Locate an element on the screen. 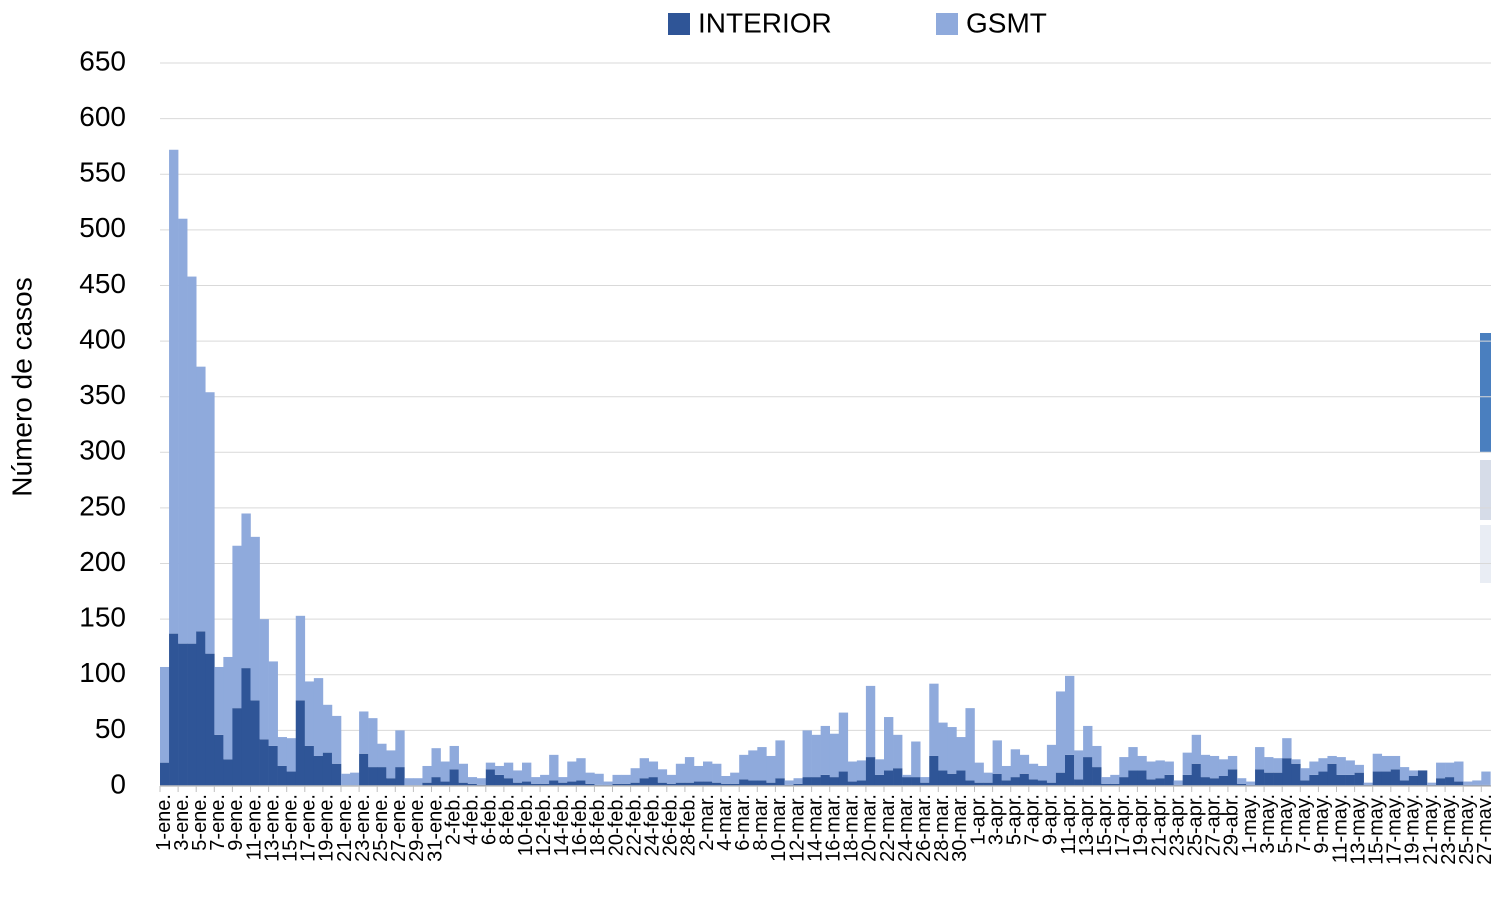  x-tick-label: 2-feb. is located at coordinates (453, 819).